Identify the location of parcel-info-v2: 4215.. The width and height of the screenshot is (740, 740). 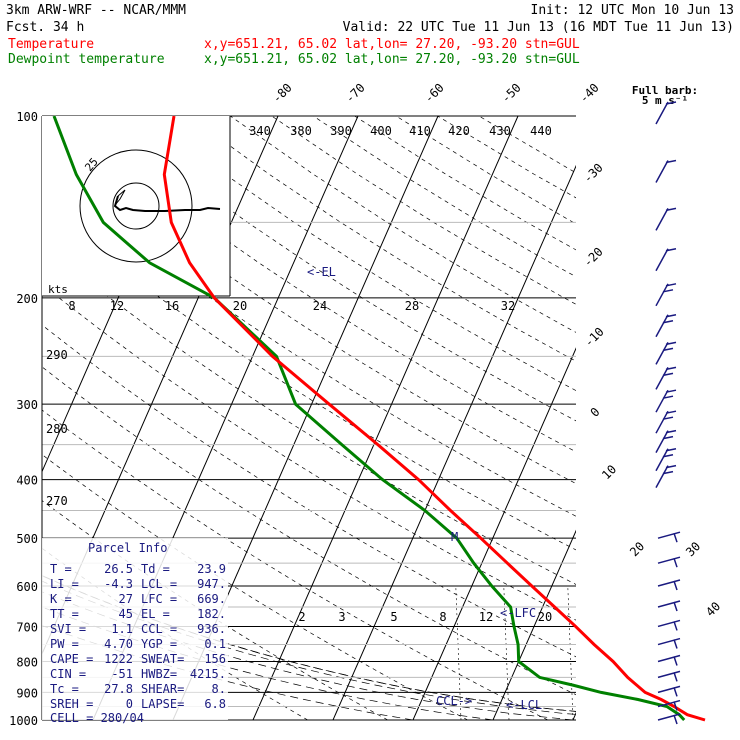
(208, 674).